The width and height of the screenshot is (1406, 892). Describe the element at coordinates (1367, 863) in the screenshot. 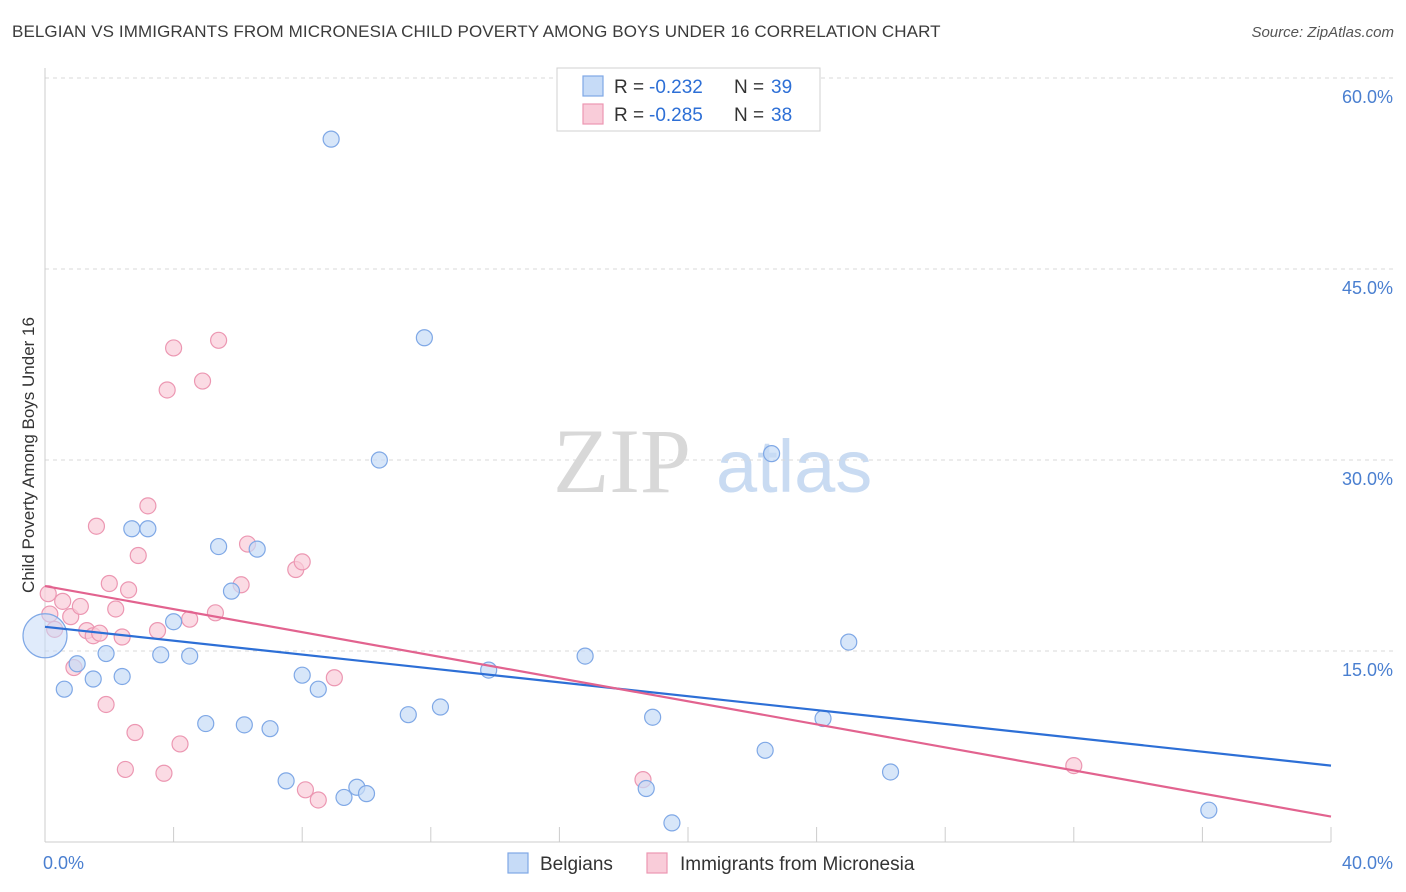

I see `x-tick-label-max: 40.0%` at that location.